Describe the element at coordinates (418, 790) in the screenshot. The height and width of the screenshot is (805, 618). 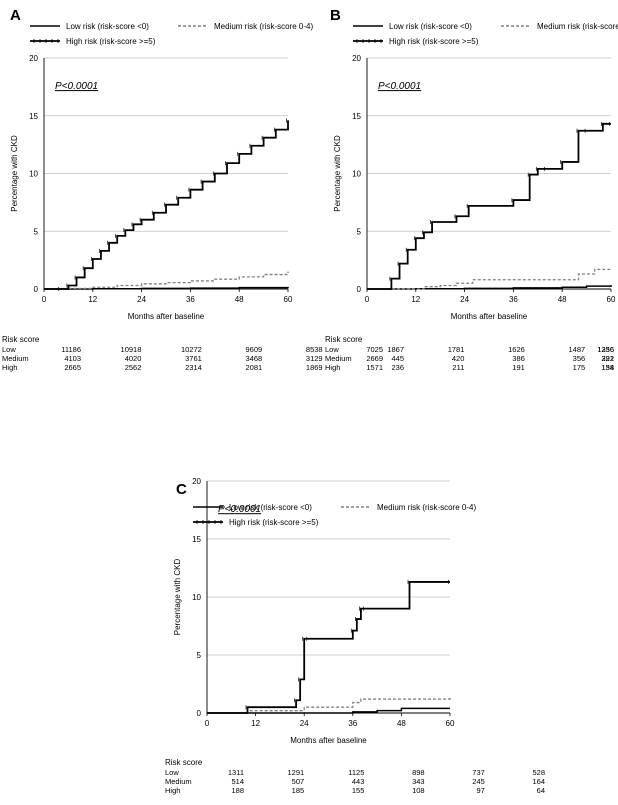
I see `risk-value: 108` at that location.